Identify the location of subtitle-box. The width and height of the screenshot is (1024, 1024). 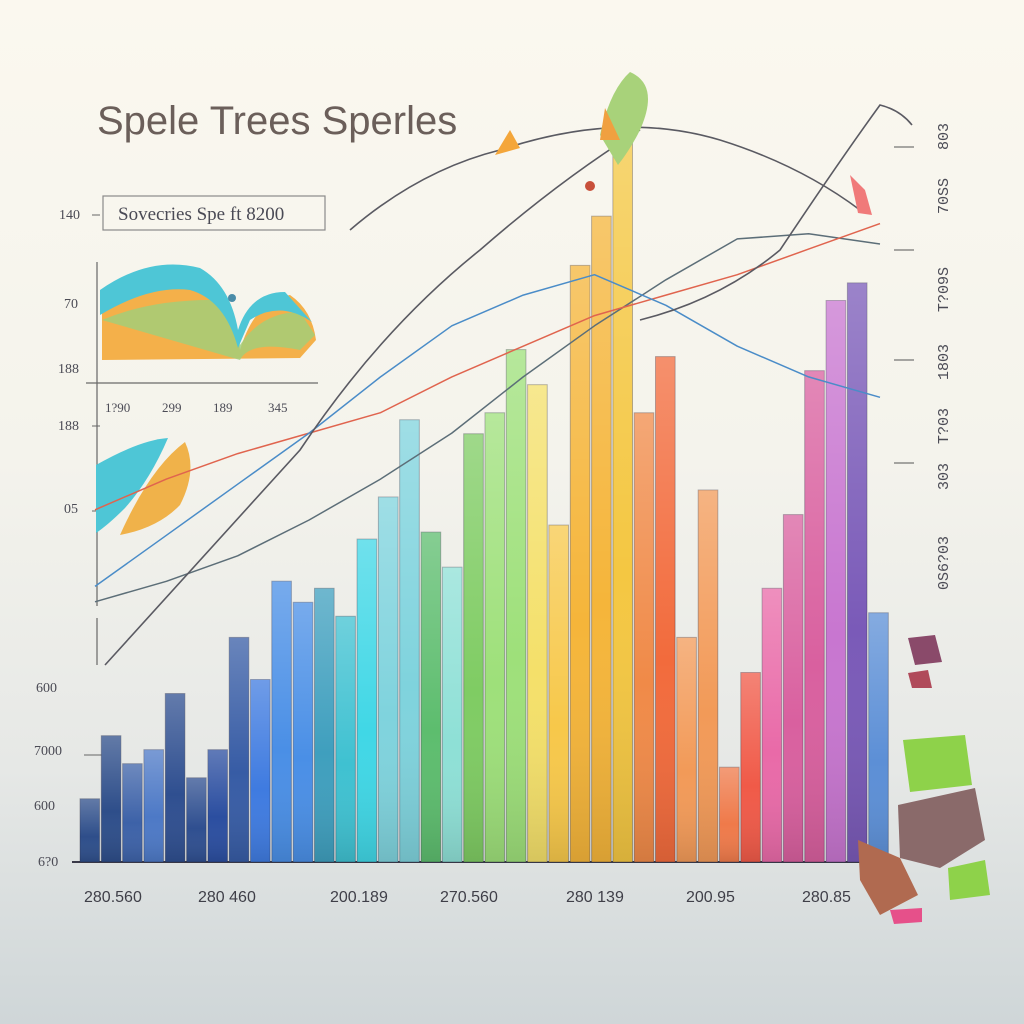
(214, 213).